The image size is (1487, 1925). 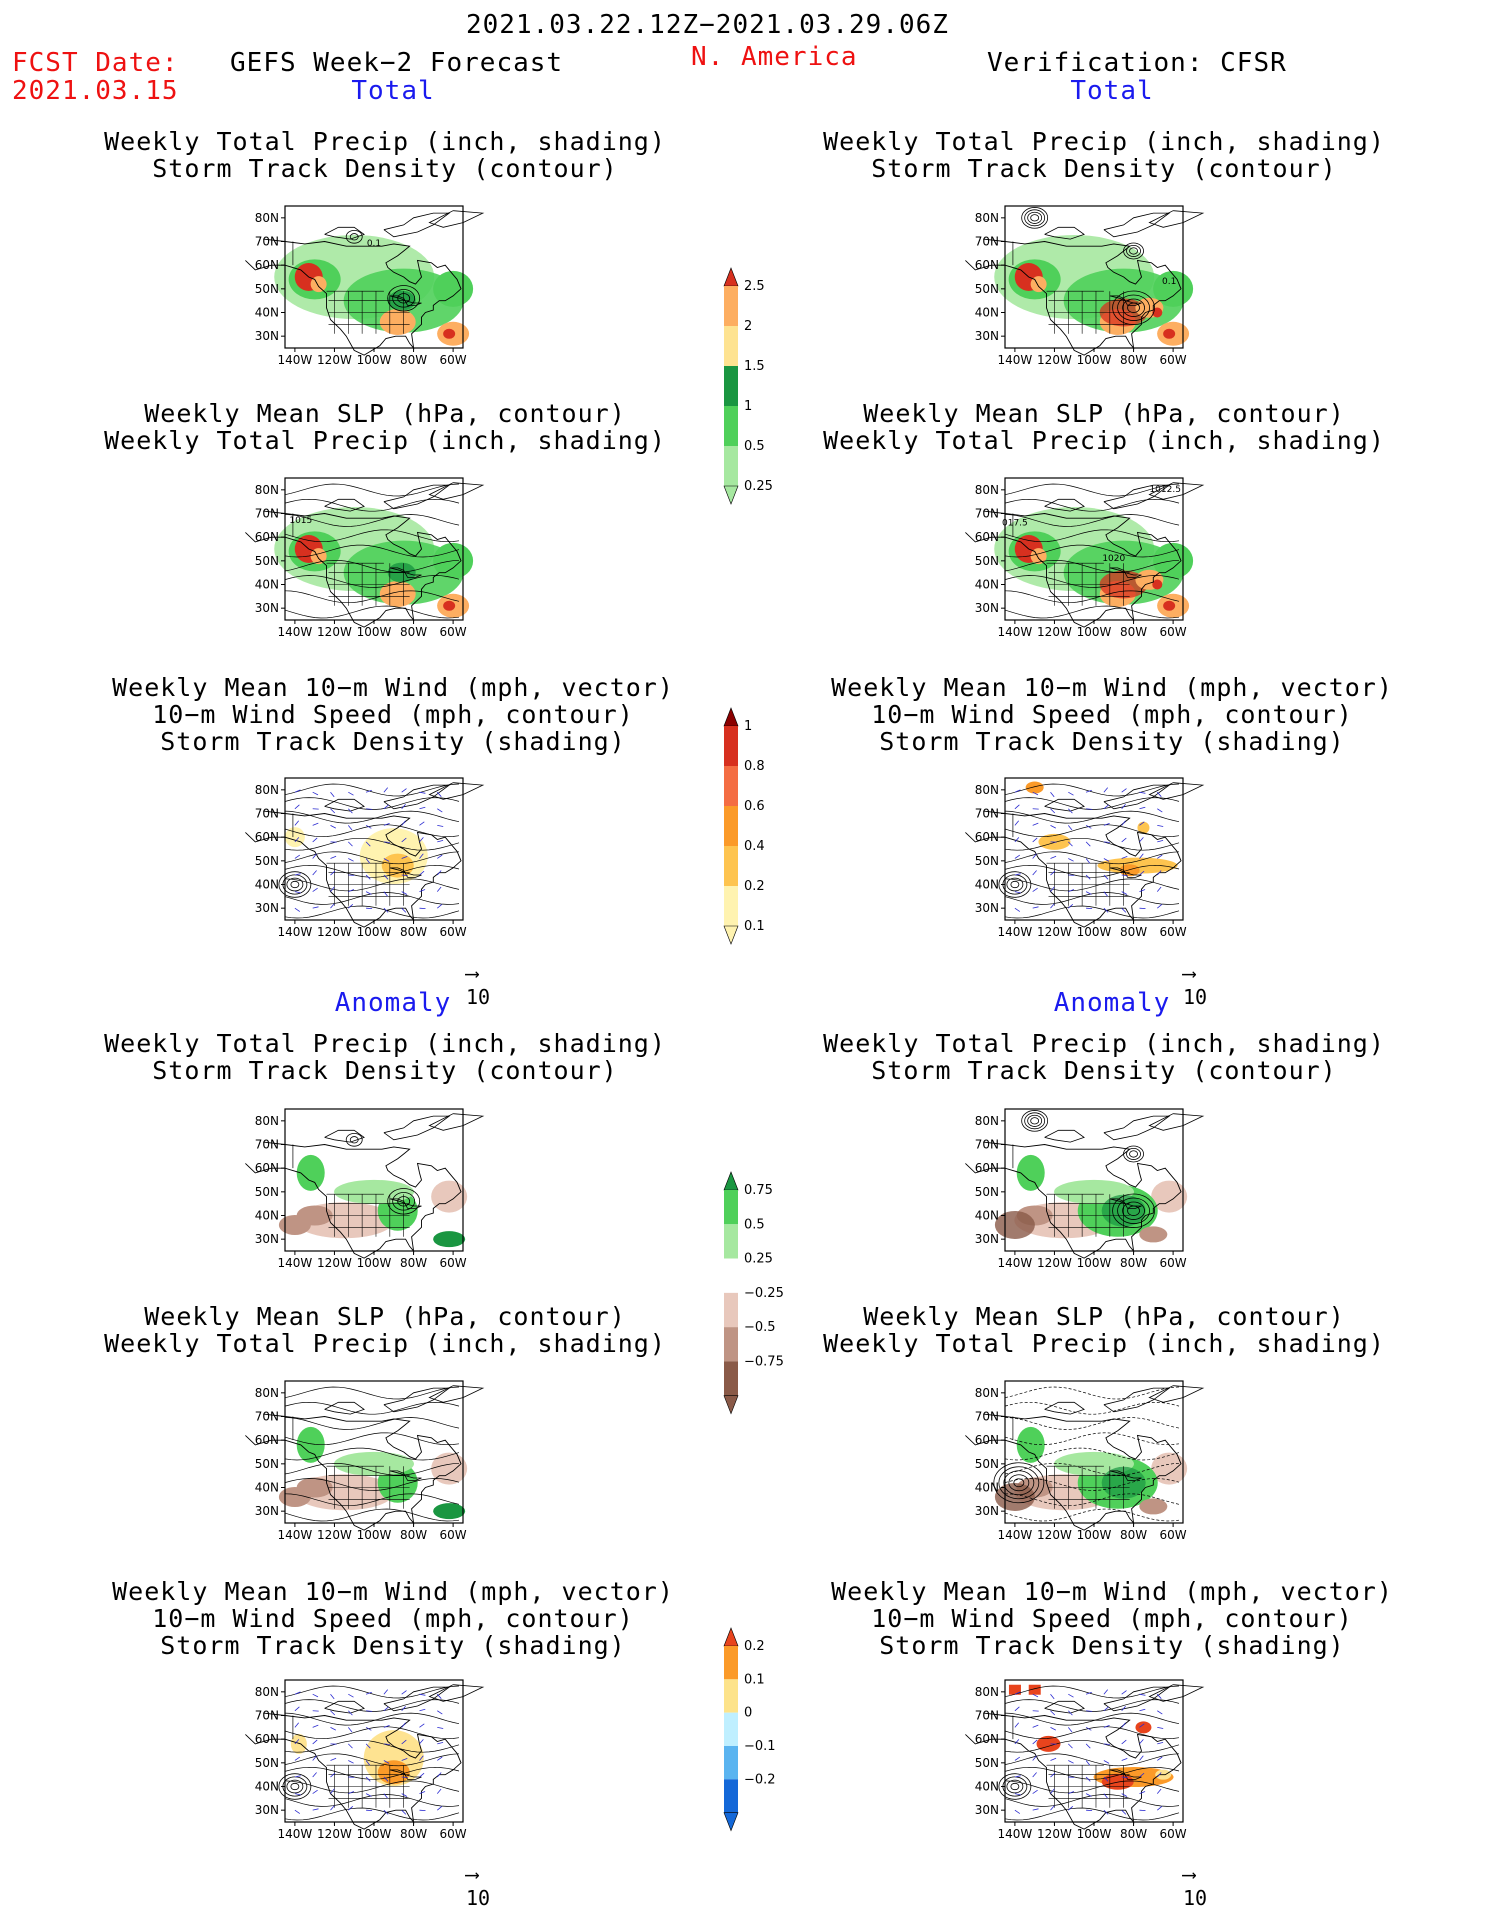 What do you see at coordinates (1085, 286) in the screenshot?
I see `map-precip-track-verification: 0.1 80N 70N 60N 50N 40N 30N 140W 120W 100W 80W 60W` at bounding box center [1085, 286].